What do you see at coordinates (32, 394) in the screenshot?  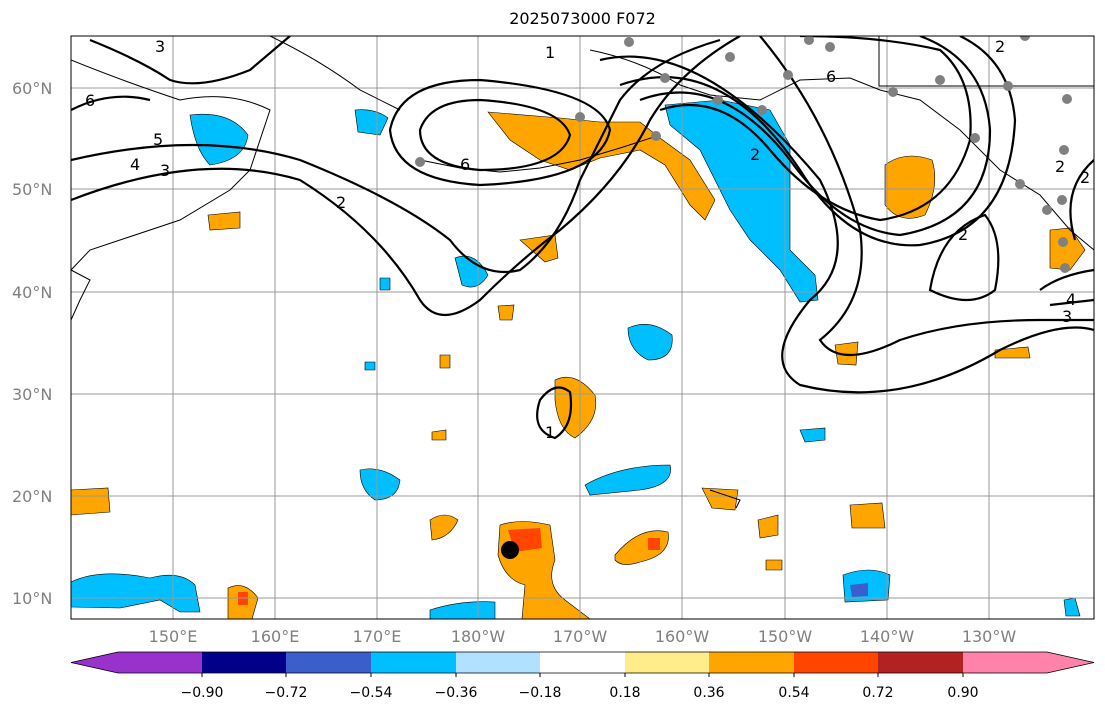 I see `lat-label: 30°N` at bounding box center [32, 394].